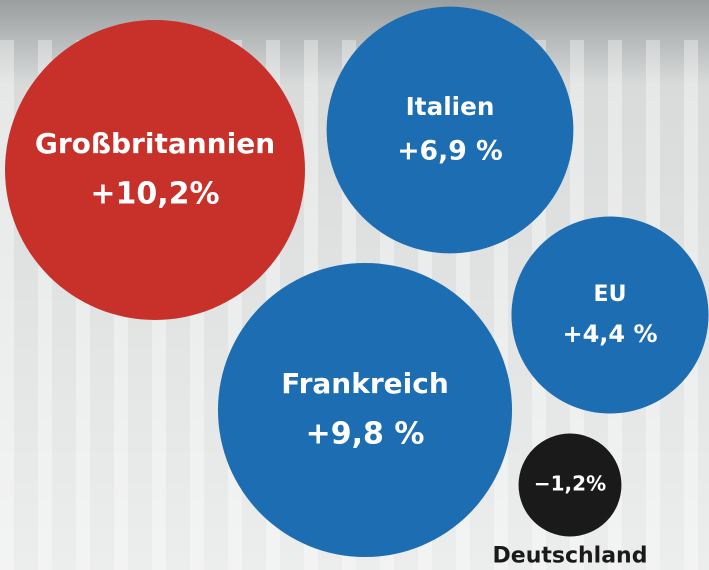 The height and width of the screenshot is (570, 709). What do you see at coordinates (570, 555) in the screenshot?
I see `bubble-name: Deutschland` at bounding box center [570, 555].